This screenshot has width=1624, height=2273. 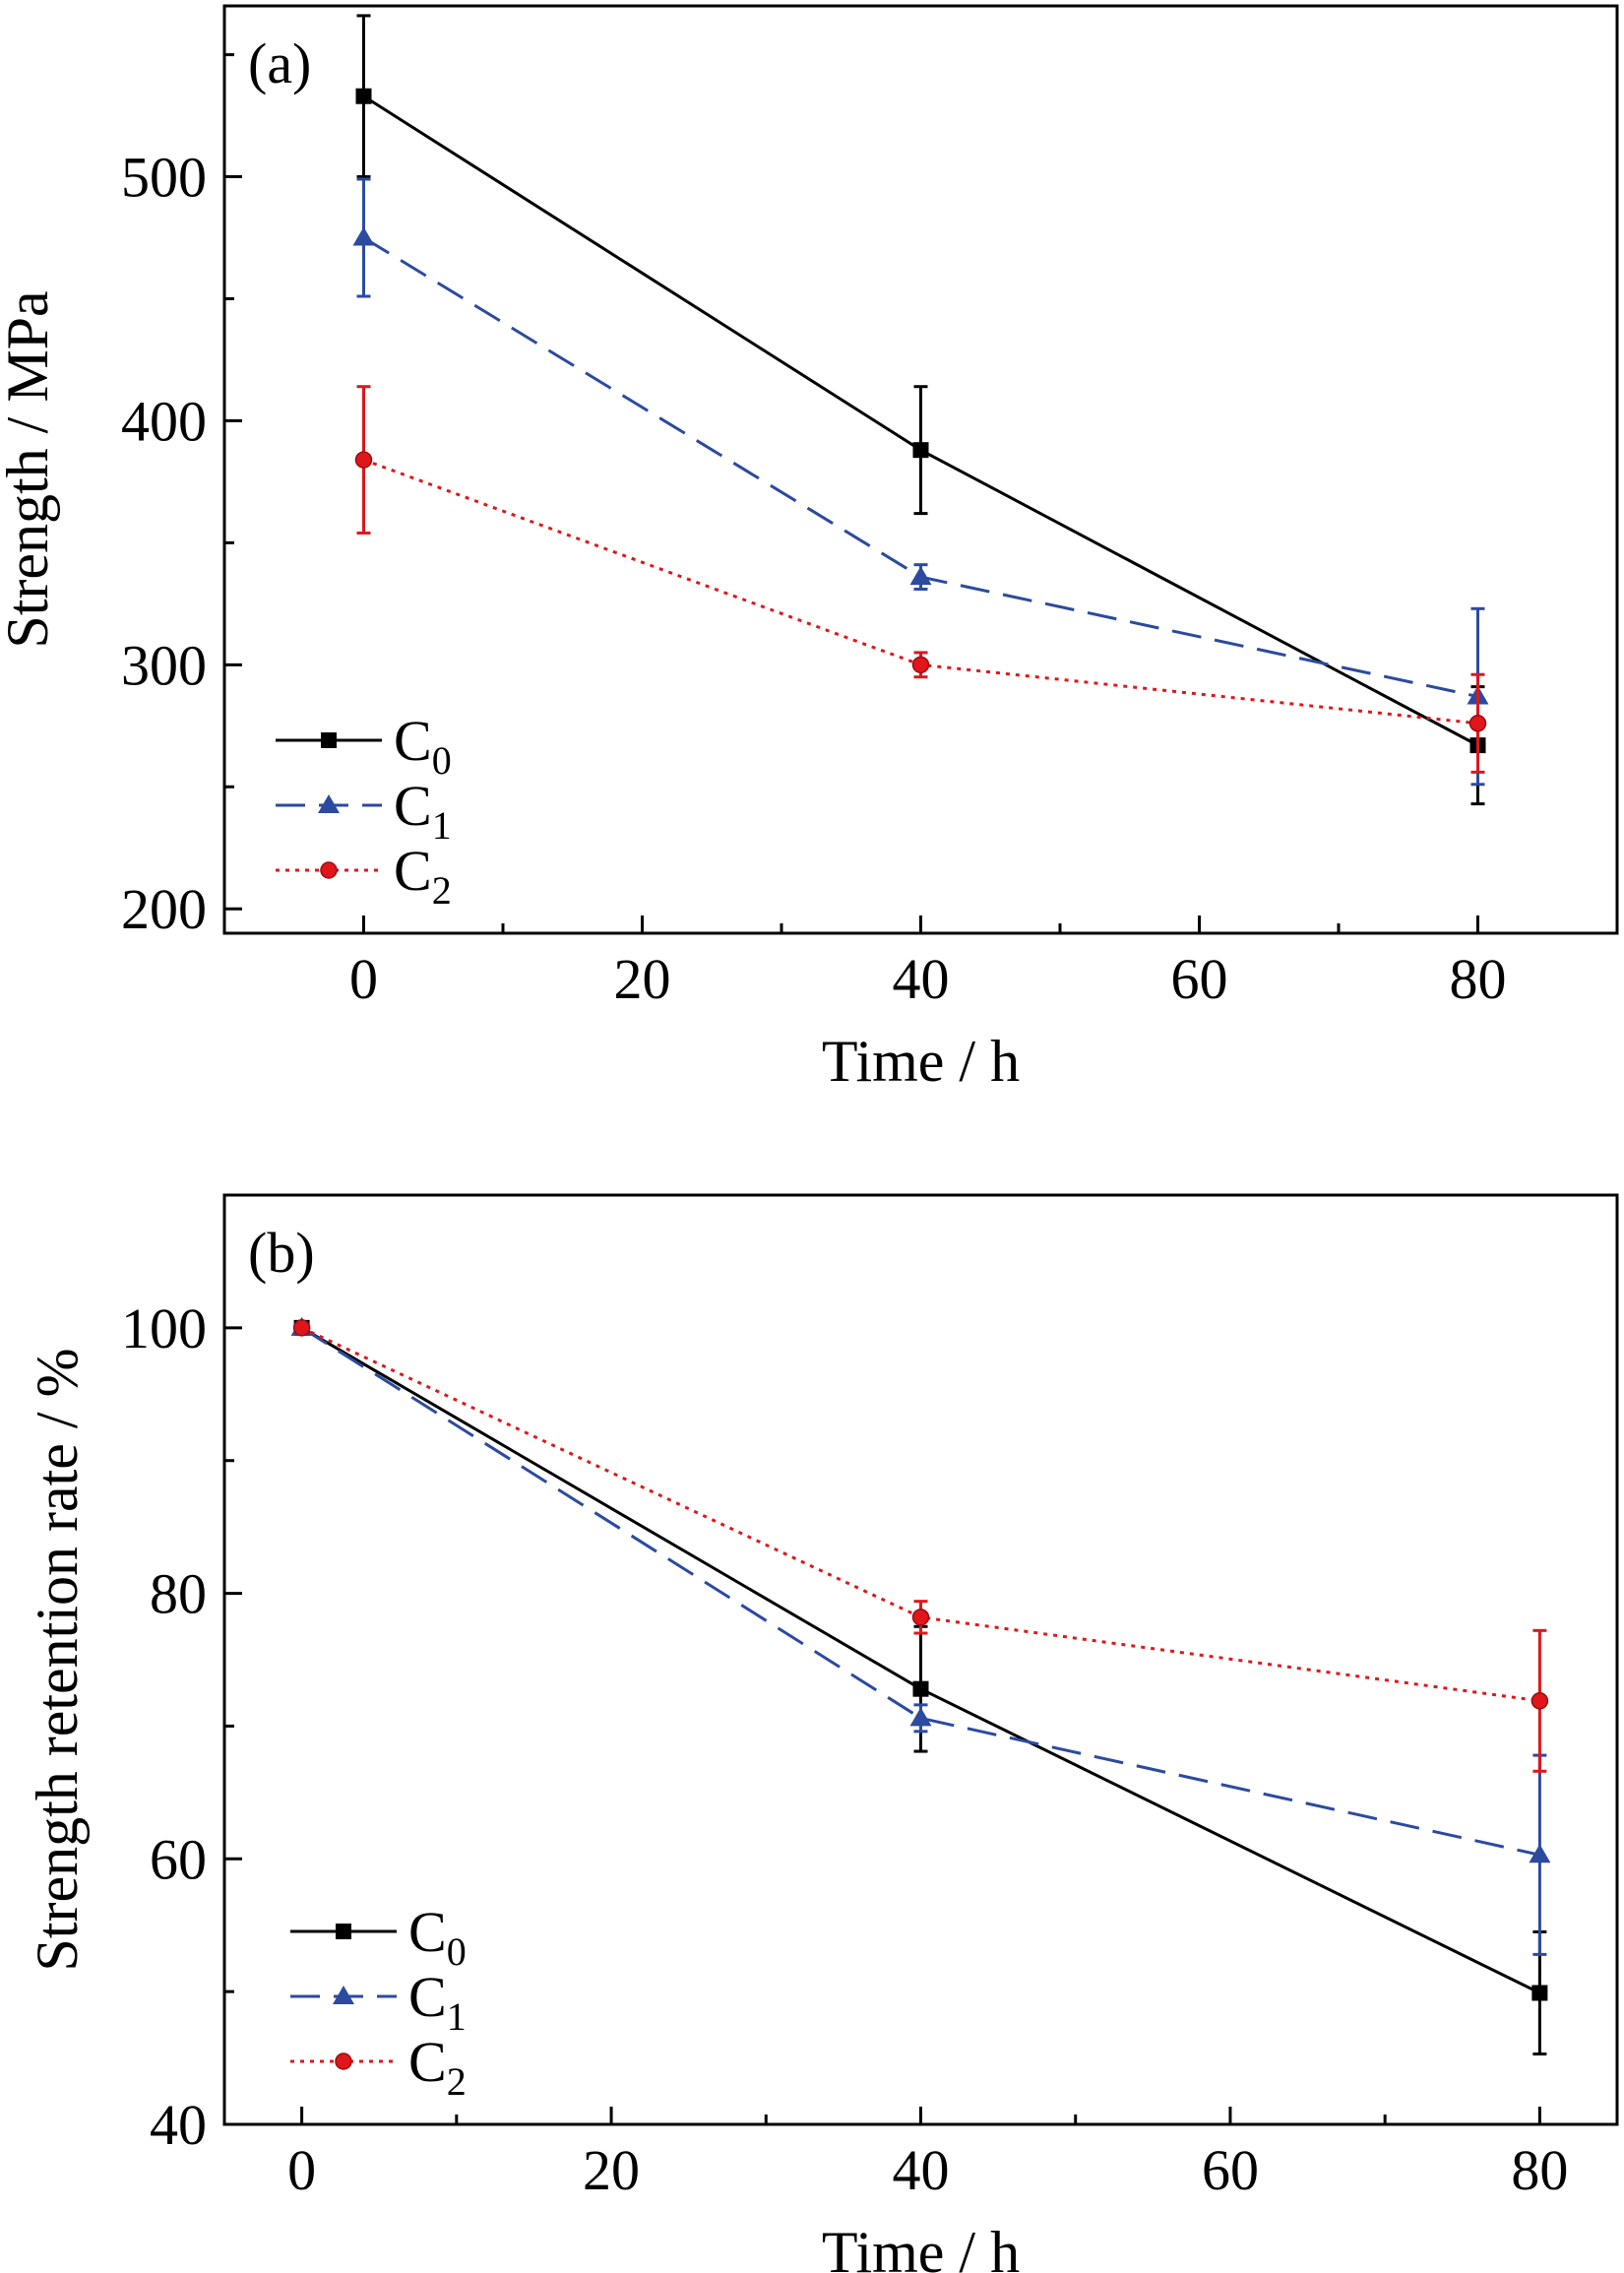 What do you see at coordinates (281, 1253) in the screenshot?
I see `panel-label: (b)` at bounding box center [281, 1253].